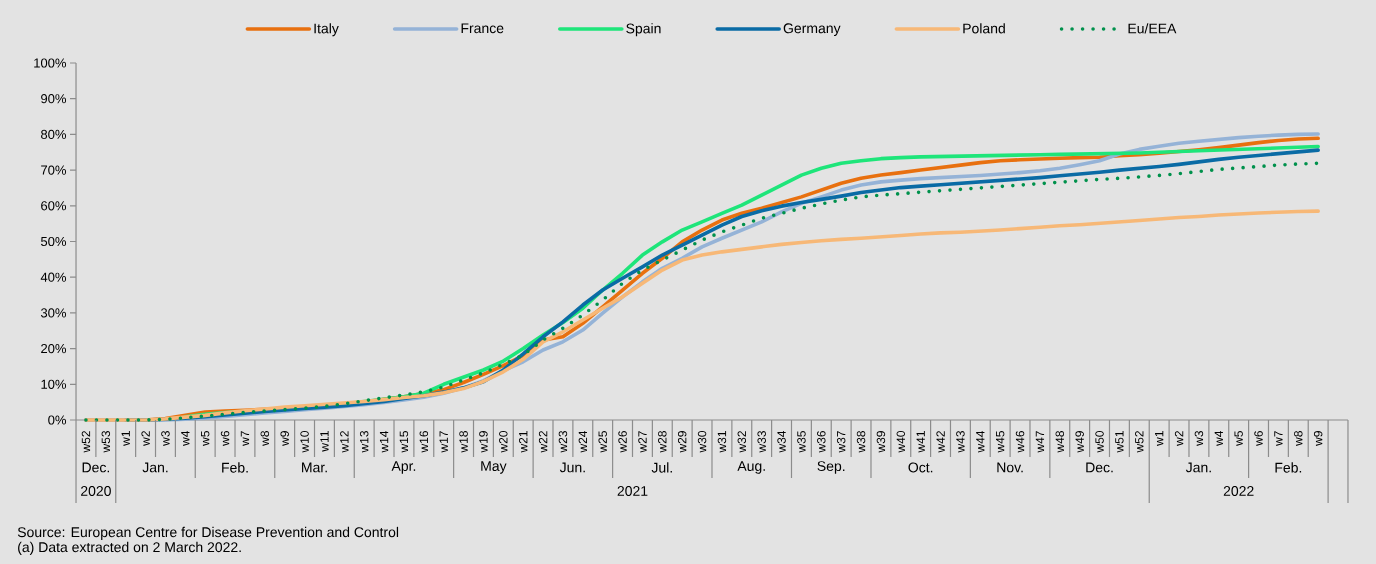  I want to click on y-tick-label: 80%, so click(54, 134).